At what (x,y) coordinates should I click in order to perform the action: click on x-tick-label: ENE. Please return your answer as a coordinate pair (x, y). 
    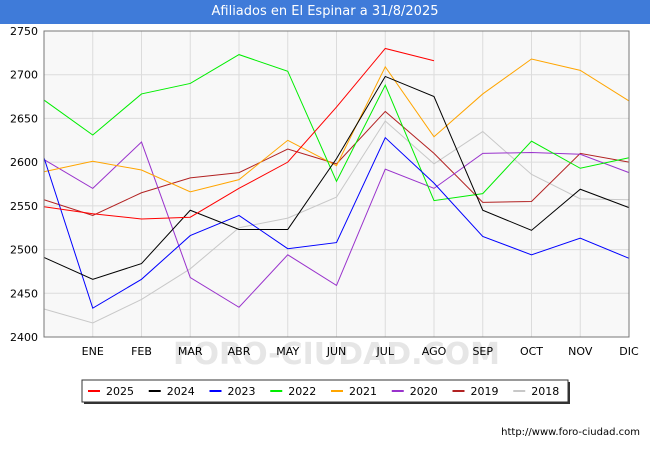
    Looking at the image, I should click on (93, 351).